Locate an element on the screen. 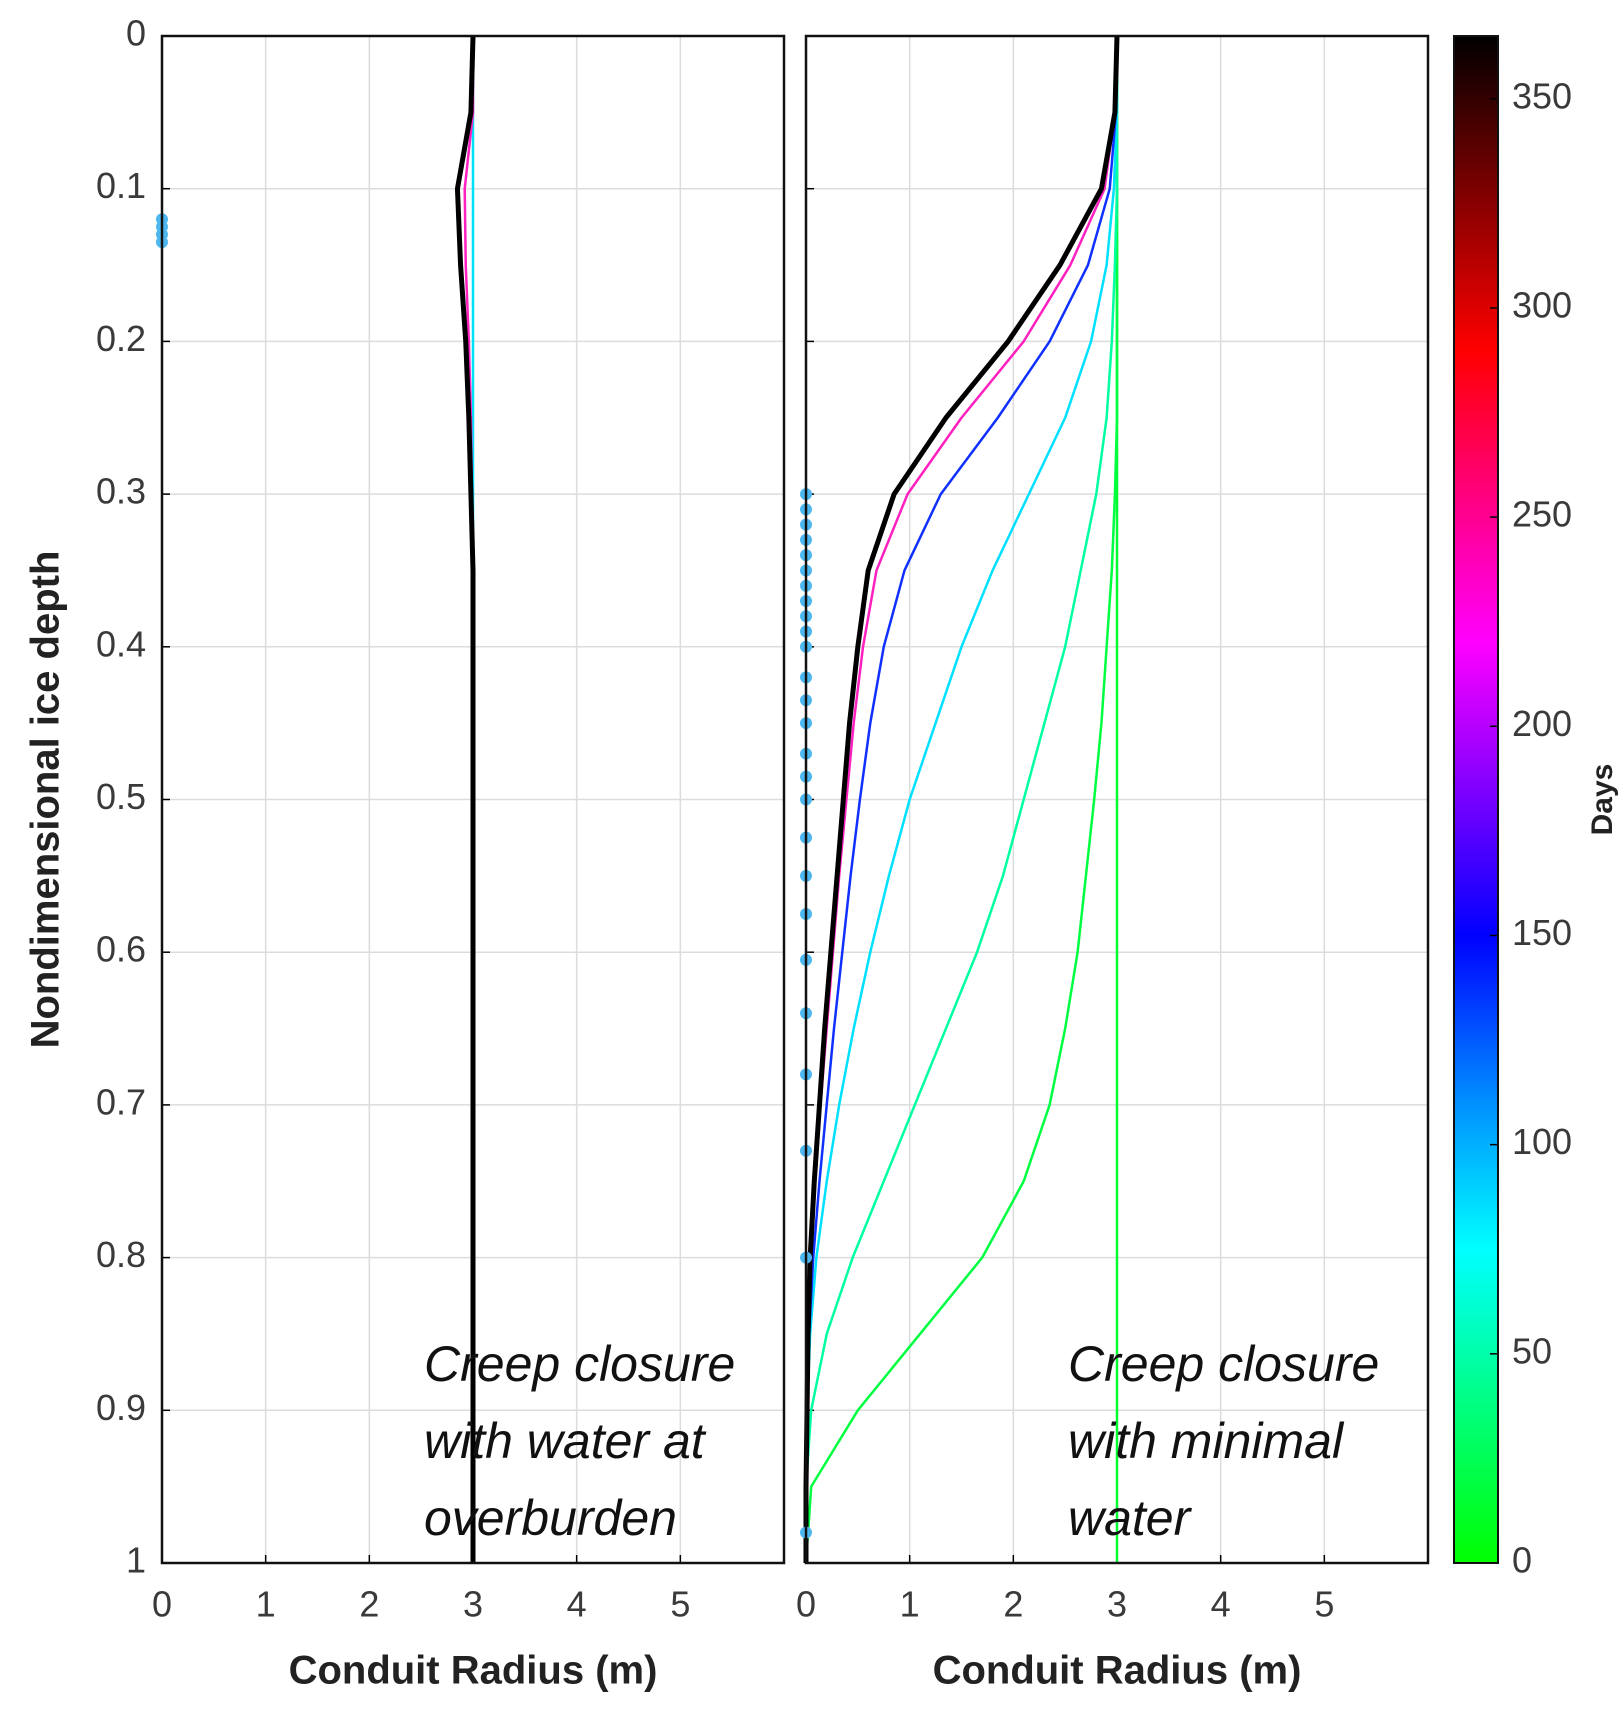 This screenshot has height=1714, width=1624. colorbar-tick-label: 350 is located at coordinates (1542, 95).